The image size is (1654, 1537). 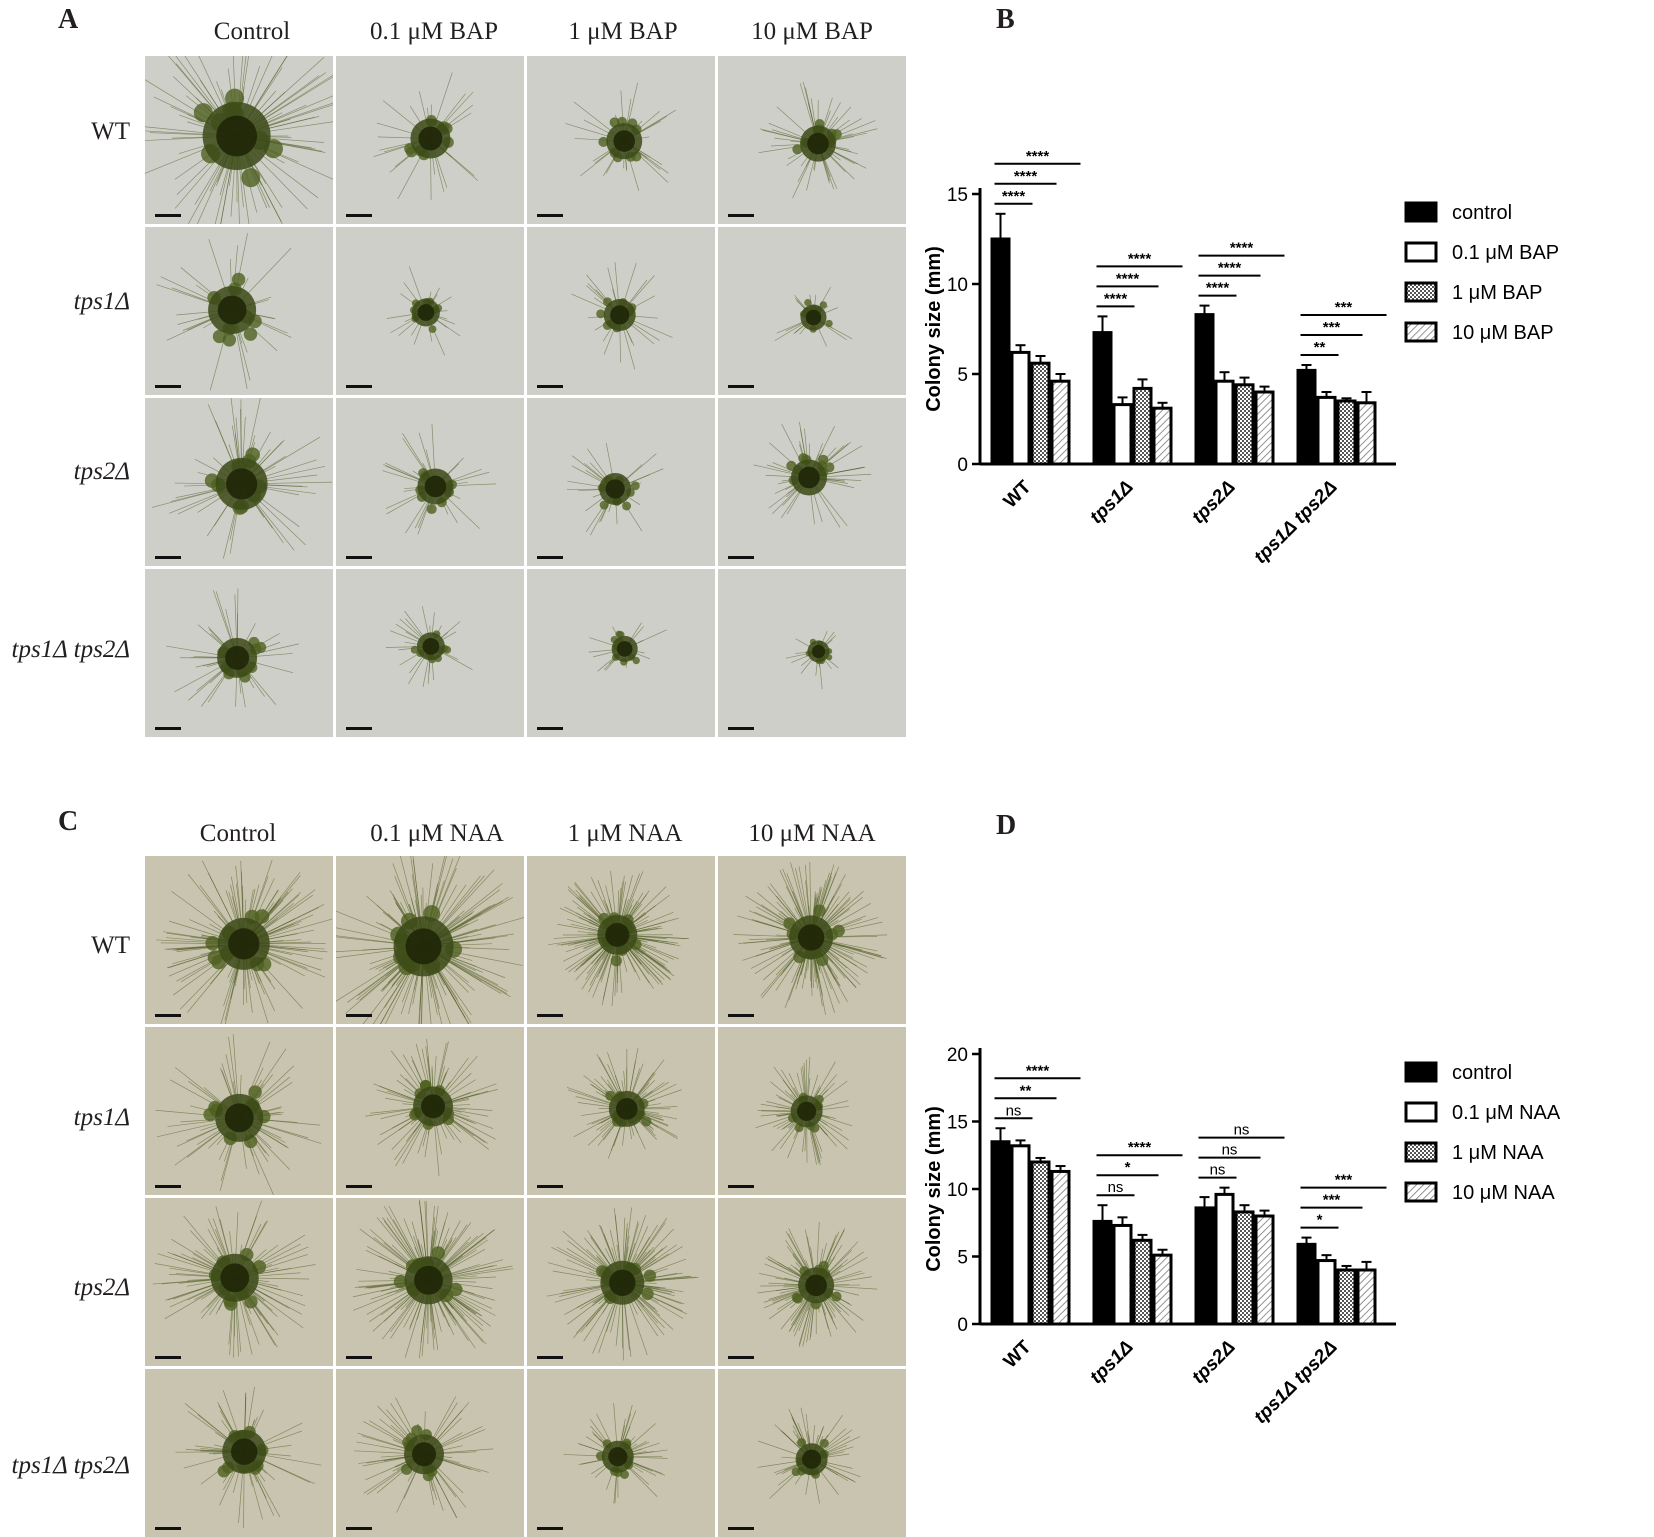 I want to click on naa-micrograph-r3-c3, so click(x=621, y=1282).